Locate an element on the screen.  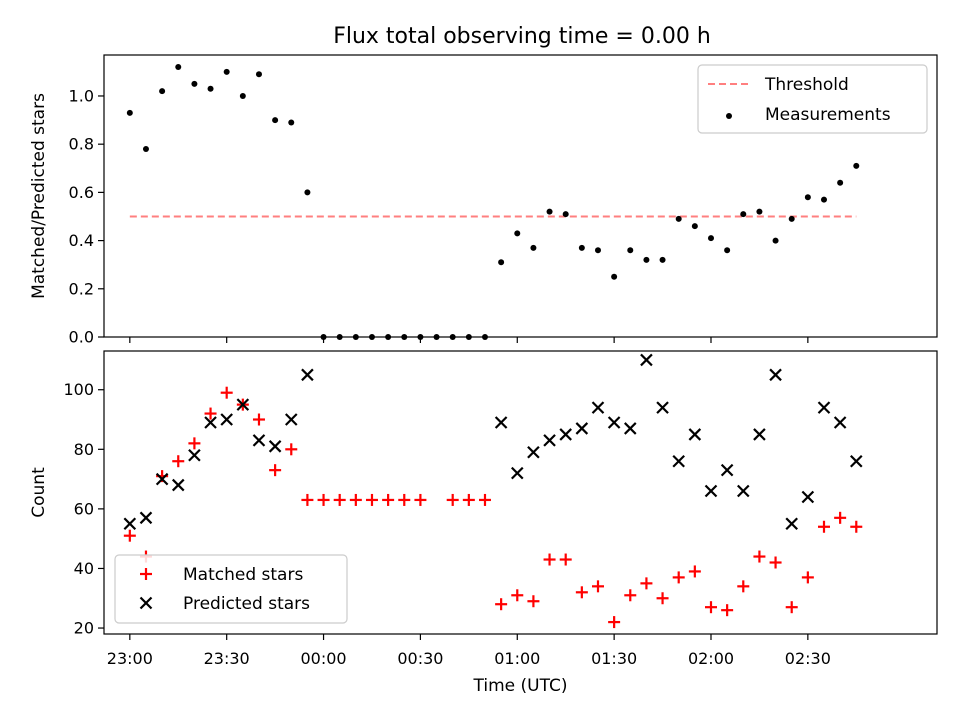
y-tick-label: 0.6 is located at coordinates (81, 192).